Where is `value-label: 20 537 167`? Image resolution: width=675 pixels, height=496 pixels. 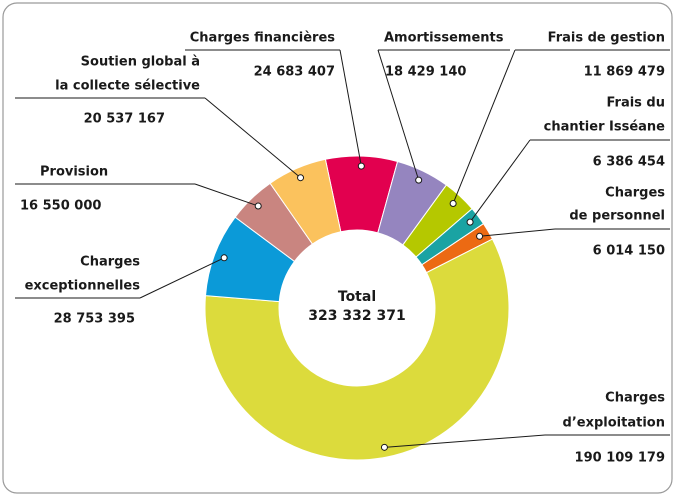
value-label: 20 537 167 is located at coordinates (124, 119).